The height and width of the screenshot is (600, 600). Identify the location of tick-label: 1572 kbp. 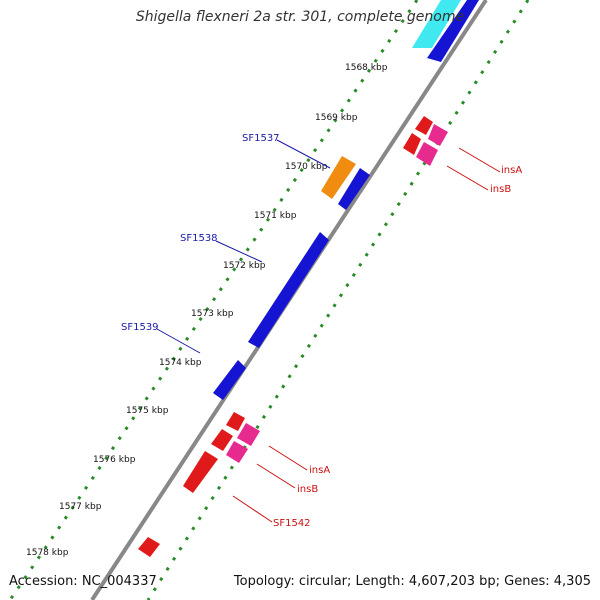
(244, 266).